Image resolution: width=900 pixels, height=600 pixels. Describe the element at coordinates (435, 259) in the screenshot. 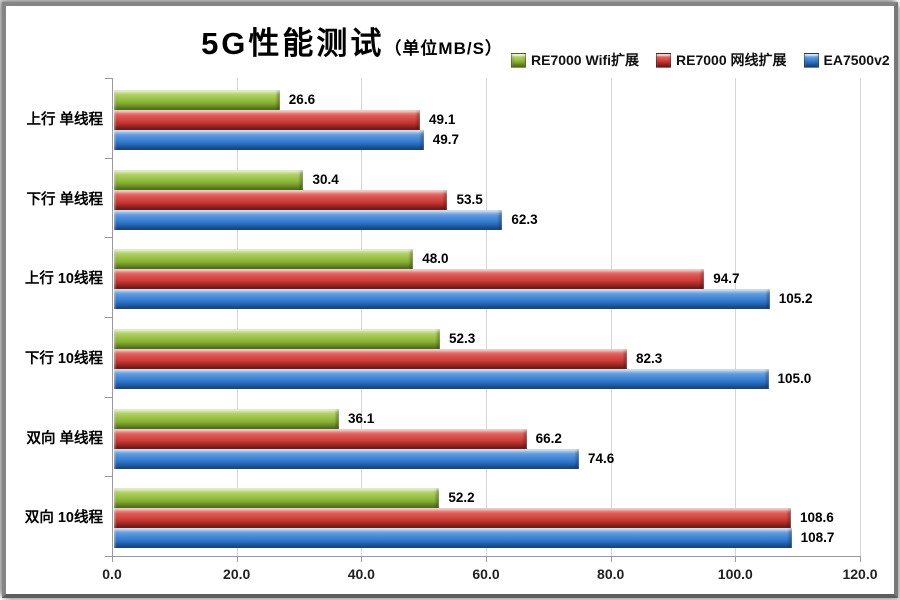

I see `value-label: 48.0` at that location.